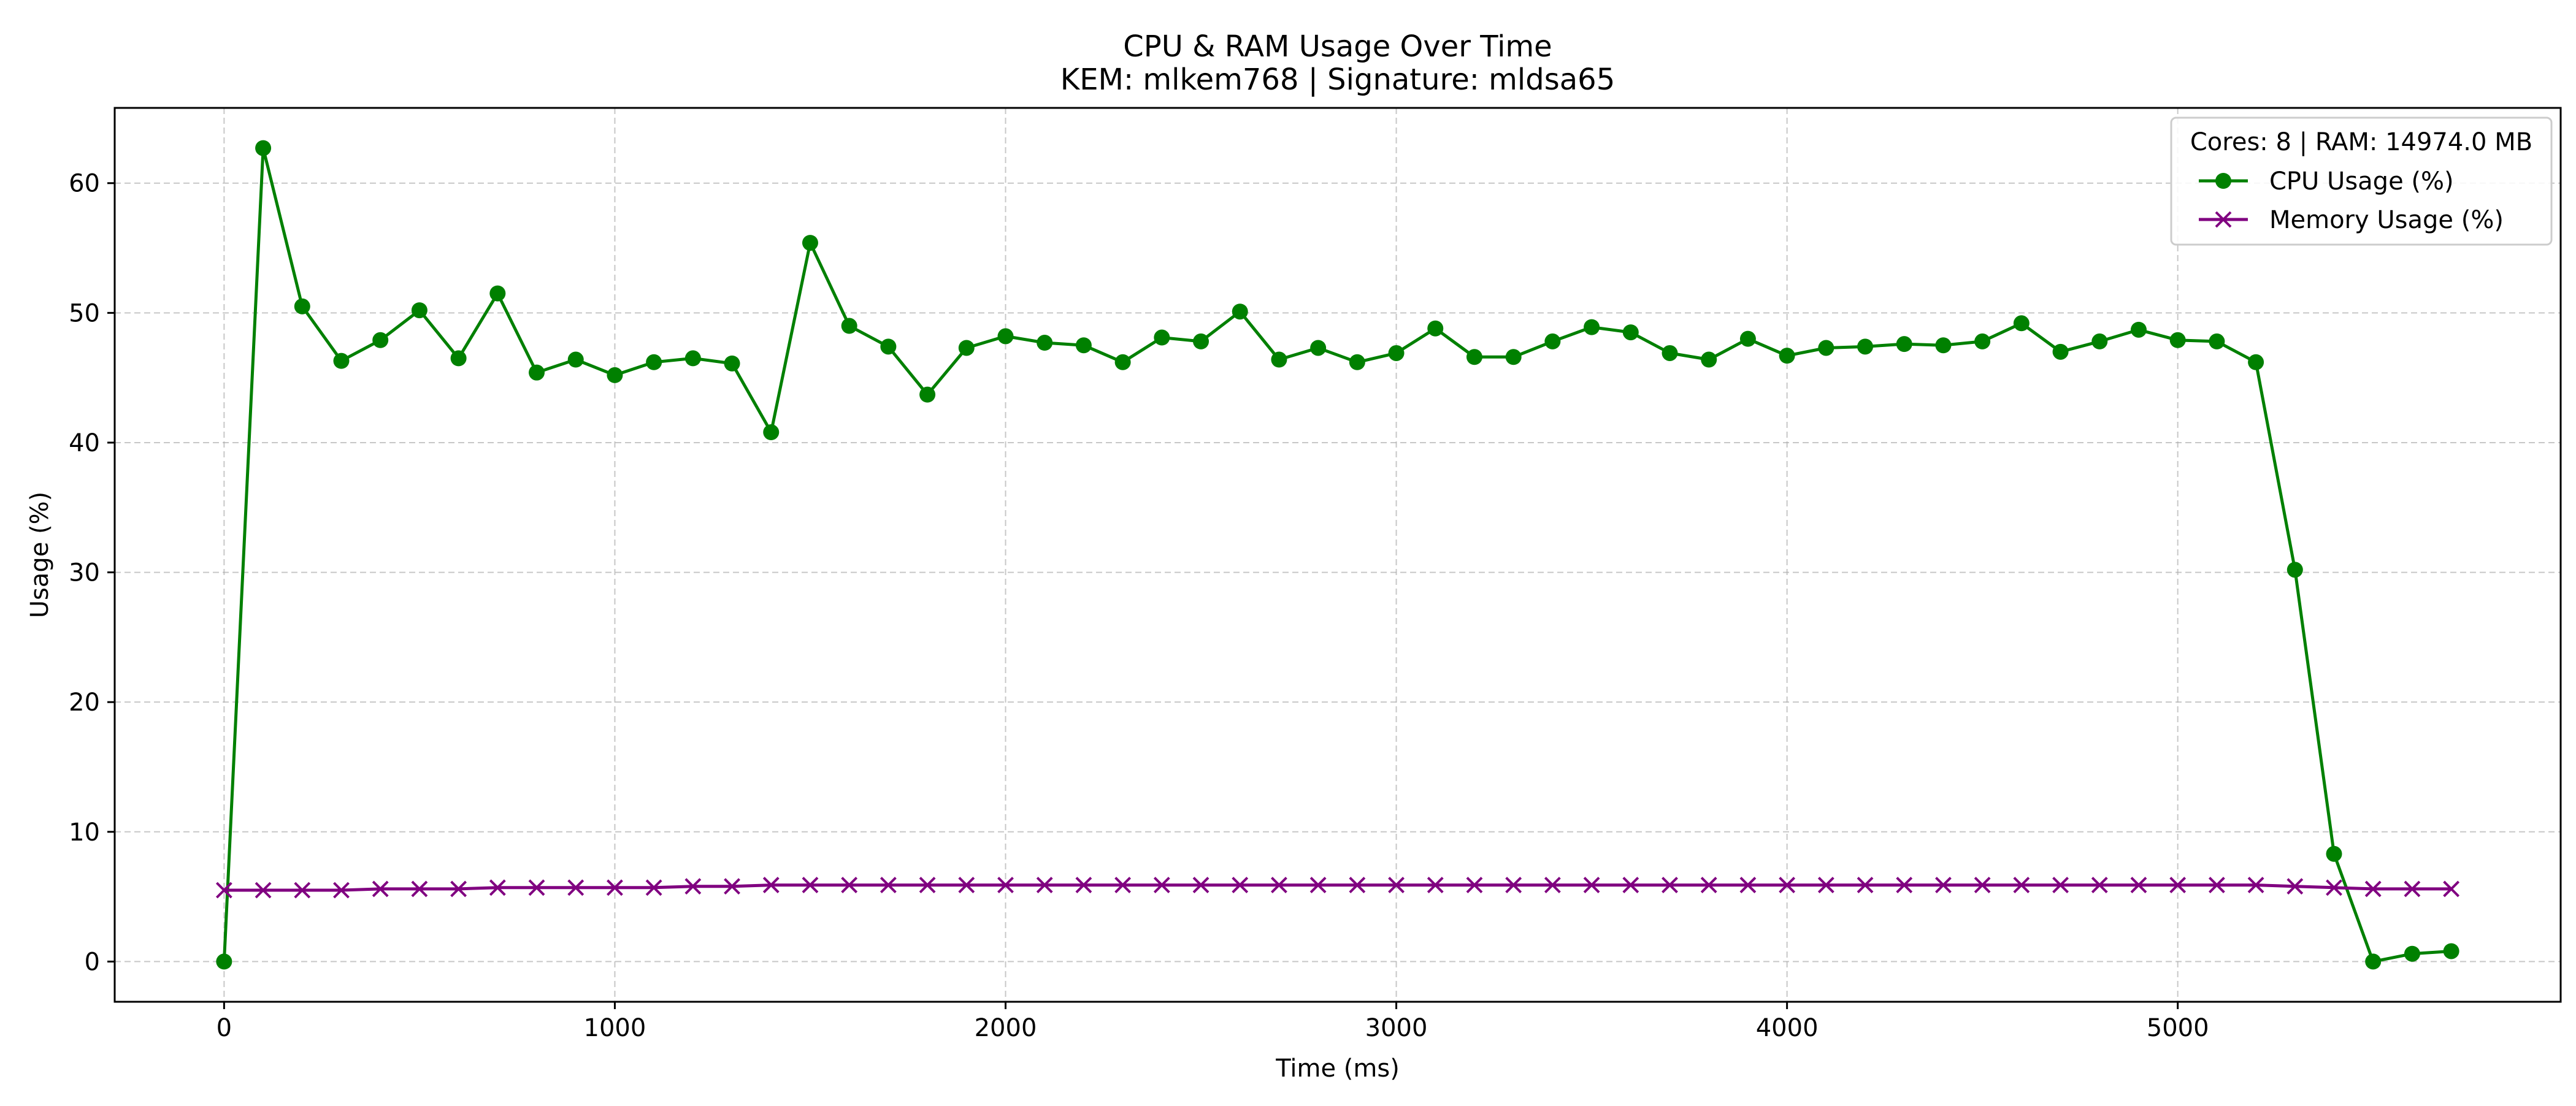  Describe the element at coordinates (2326, 181) in the screenshot. I see `legend-entry-cpu: CPU Usage (%)` at that location.